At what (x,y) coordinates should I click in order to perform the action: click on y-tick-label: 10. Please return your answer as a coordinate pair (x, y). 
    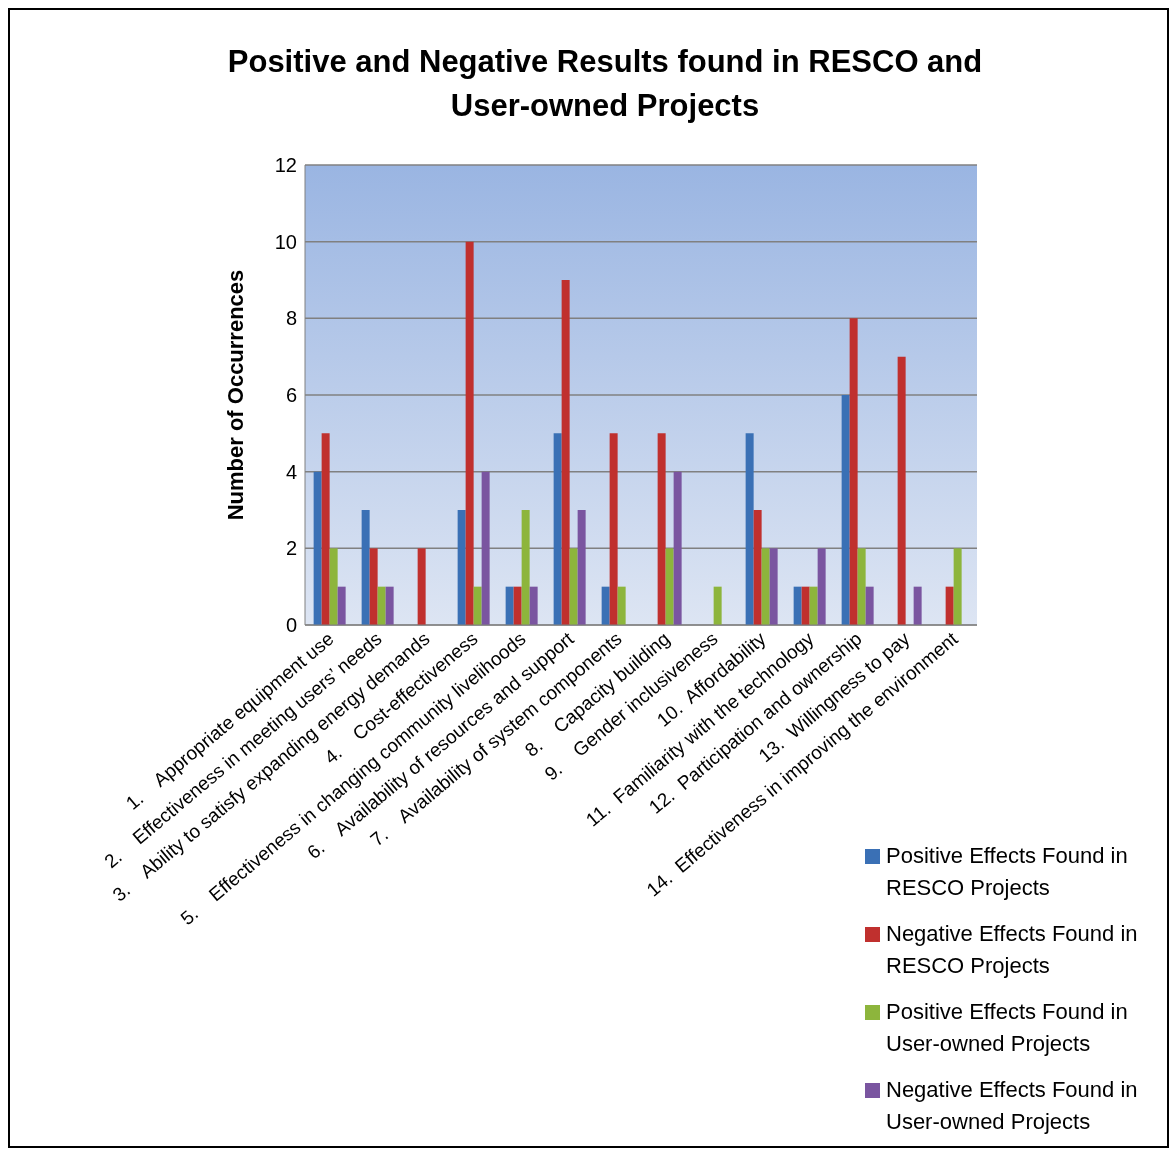
    Looking at the image, I should click on (285, 241).